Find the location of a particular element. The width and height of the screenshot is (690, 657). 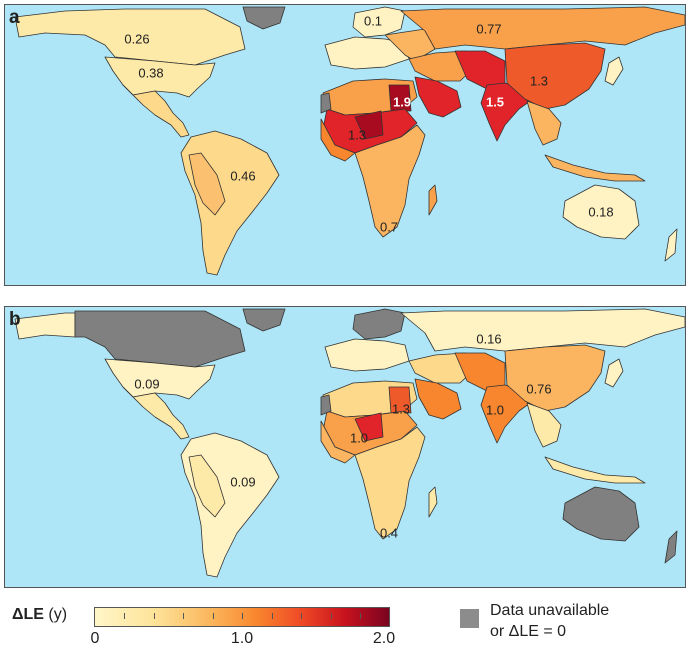

legend-title: ΔLE (y) is located at coordinates (39, 615).